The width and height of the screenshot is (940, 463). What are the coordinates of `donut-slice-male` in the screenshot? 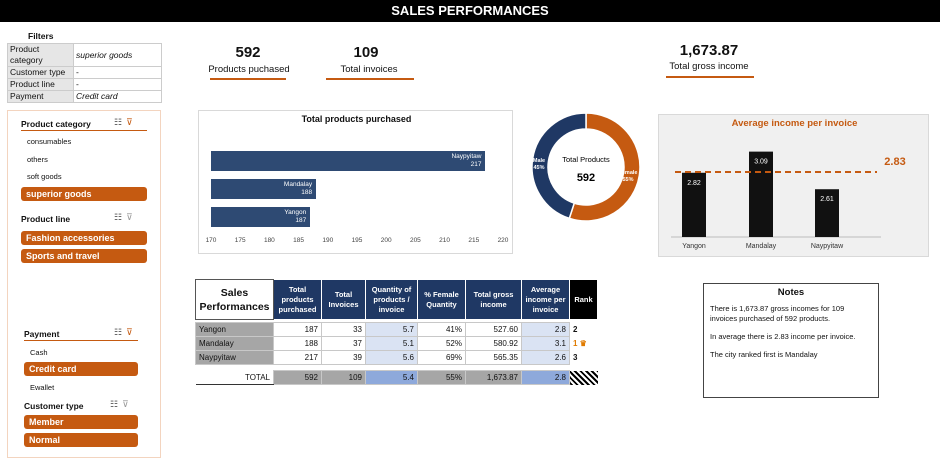 It's located at (559, 166).